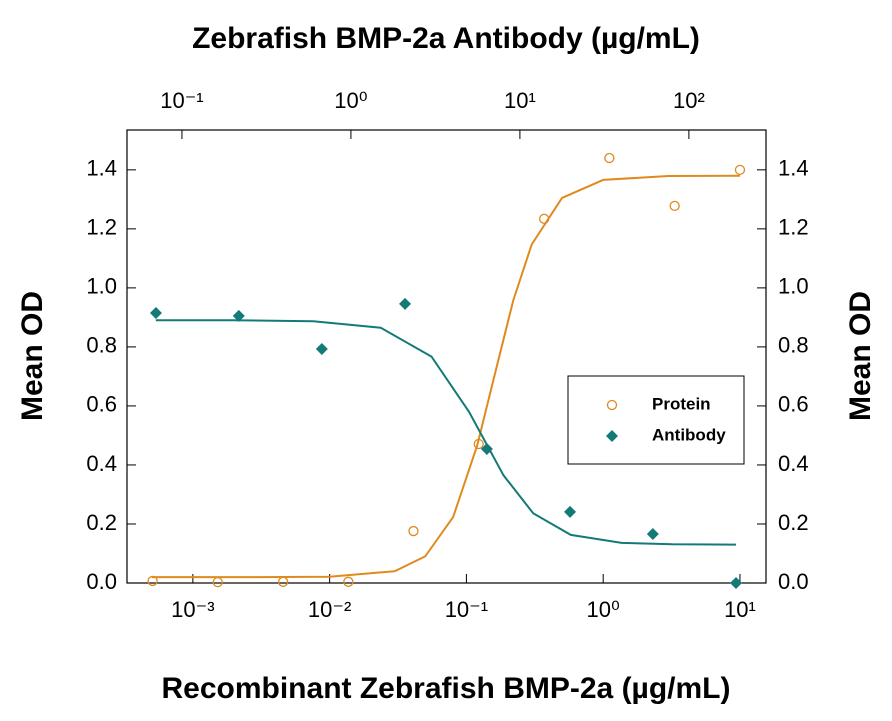  Describe the element at coordinates (793, 345) in the screenshot. I see `y2-tick-label: 0.8` at that location.